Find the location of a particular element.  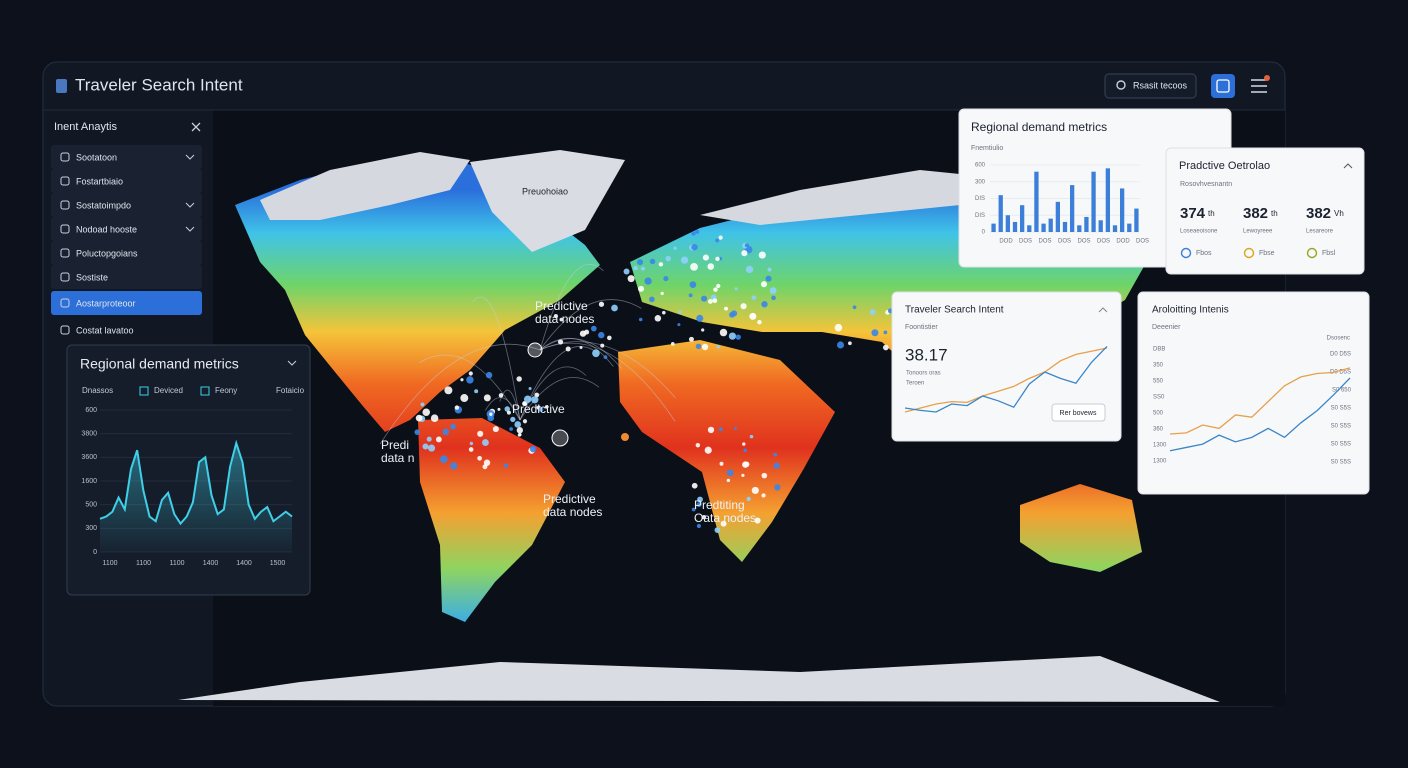

metric-label: Loseaeoisone is located at coordinates (1199, 232).